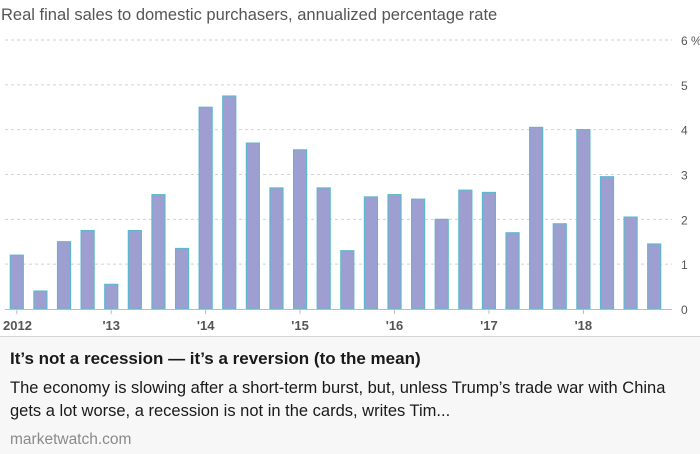  I want to click on bar-2015Q4, so click(371, 253).